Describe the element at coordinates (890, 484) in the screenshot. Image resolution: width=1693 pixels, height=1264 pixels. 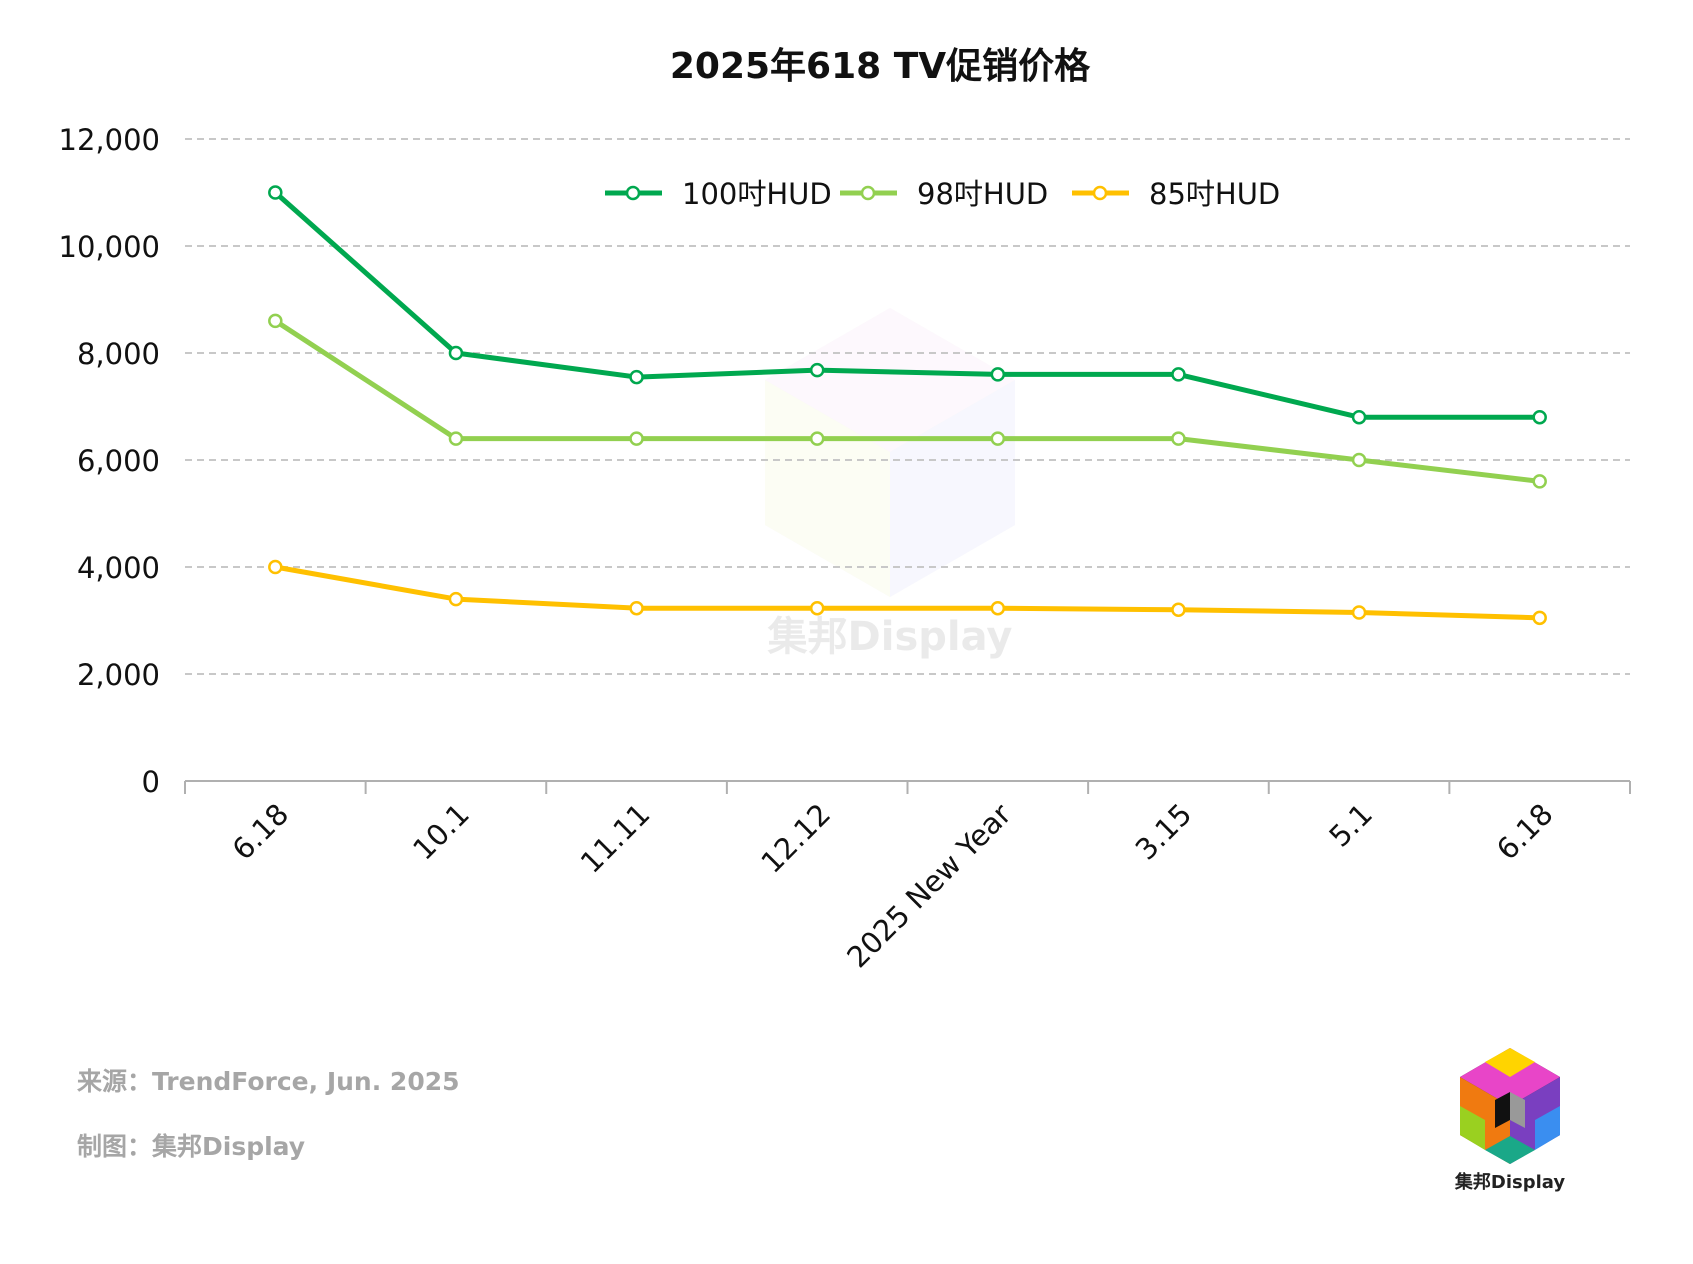
I see `watermark-logo: 集邦Display` at that location.